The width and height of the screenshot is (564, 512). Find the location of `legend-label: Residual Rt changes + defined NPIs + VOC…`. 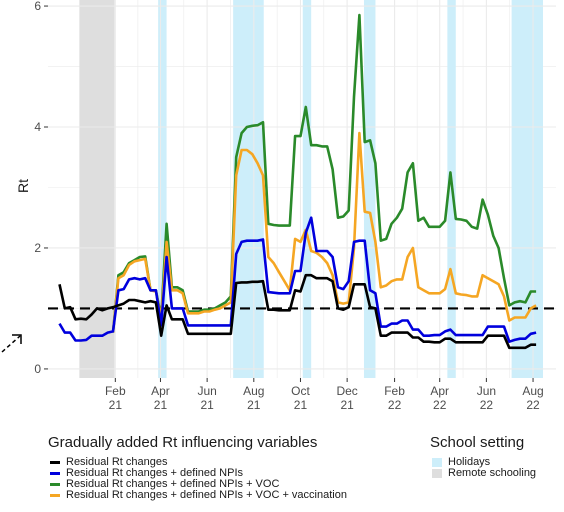

legend-label: Residual Rt changes + defined NPIs + VOC… is located at coordinates (206, 495).